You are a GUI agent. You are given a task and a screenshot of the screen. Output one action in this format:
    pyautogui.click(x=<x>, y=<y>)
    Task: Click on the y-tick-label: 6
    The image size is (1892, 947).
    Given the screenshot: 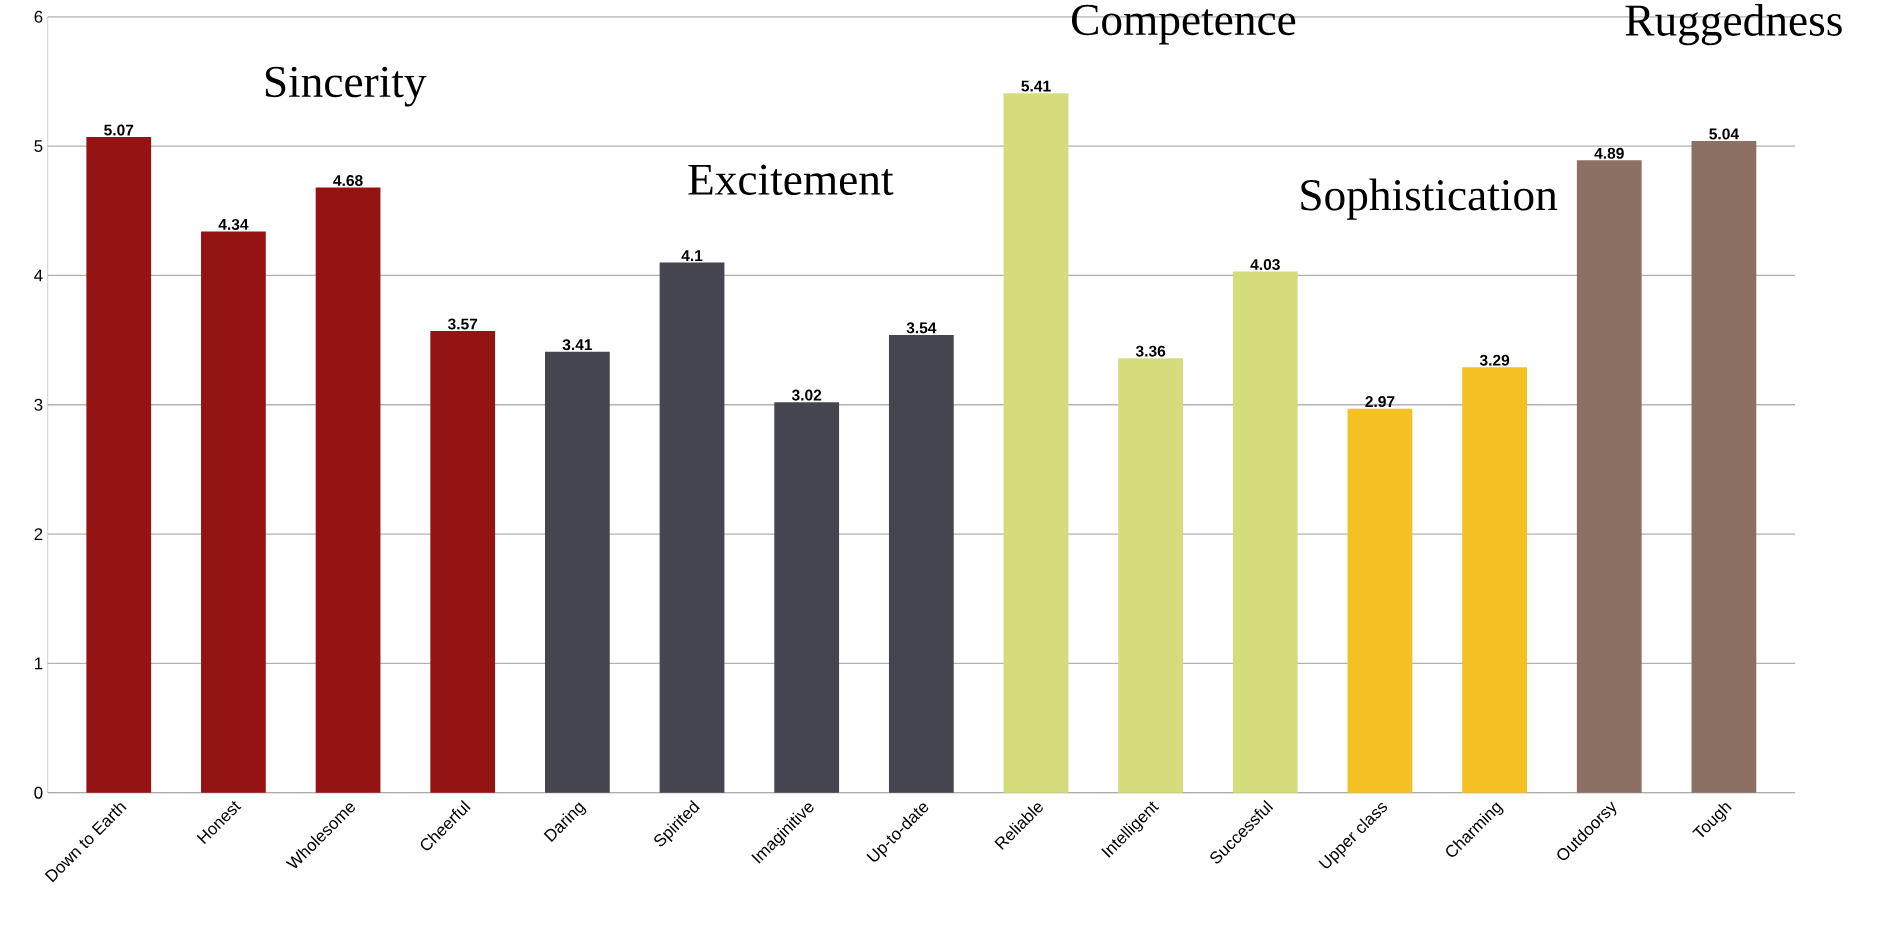 What is the action you would take?
    pyautogui.click(x=38, y=16)
    